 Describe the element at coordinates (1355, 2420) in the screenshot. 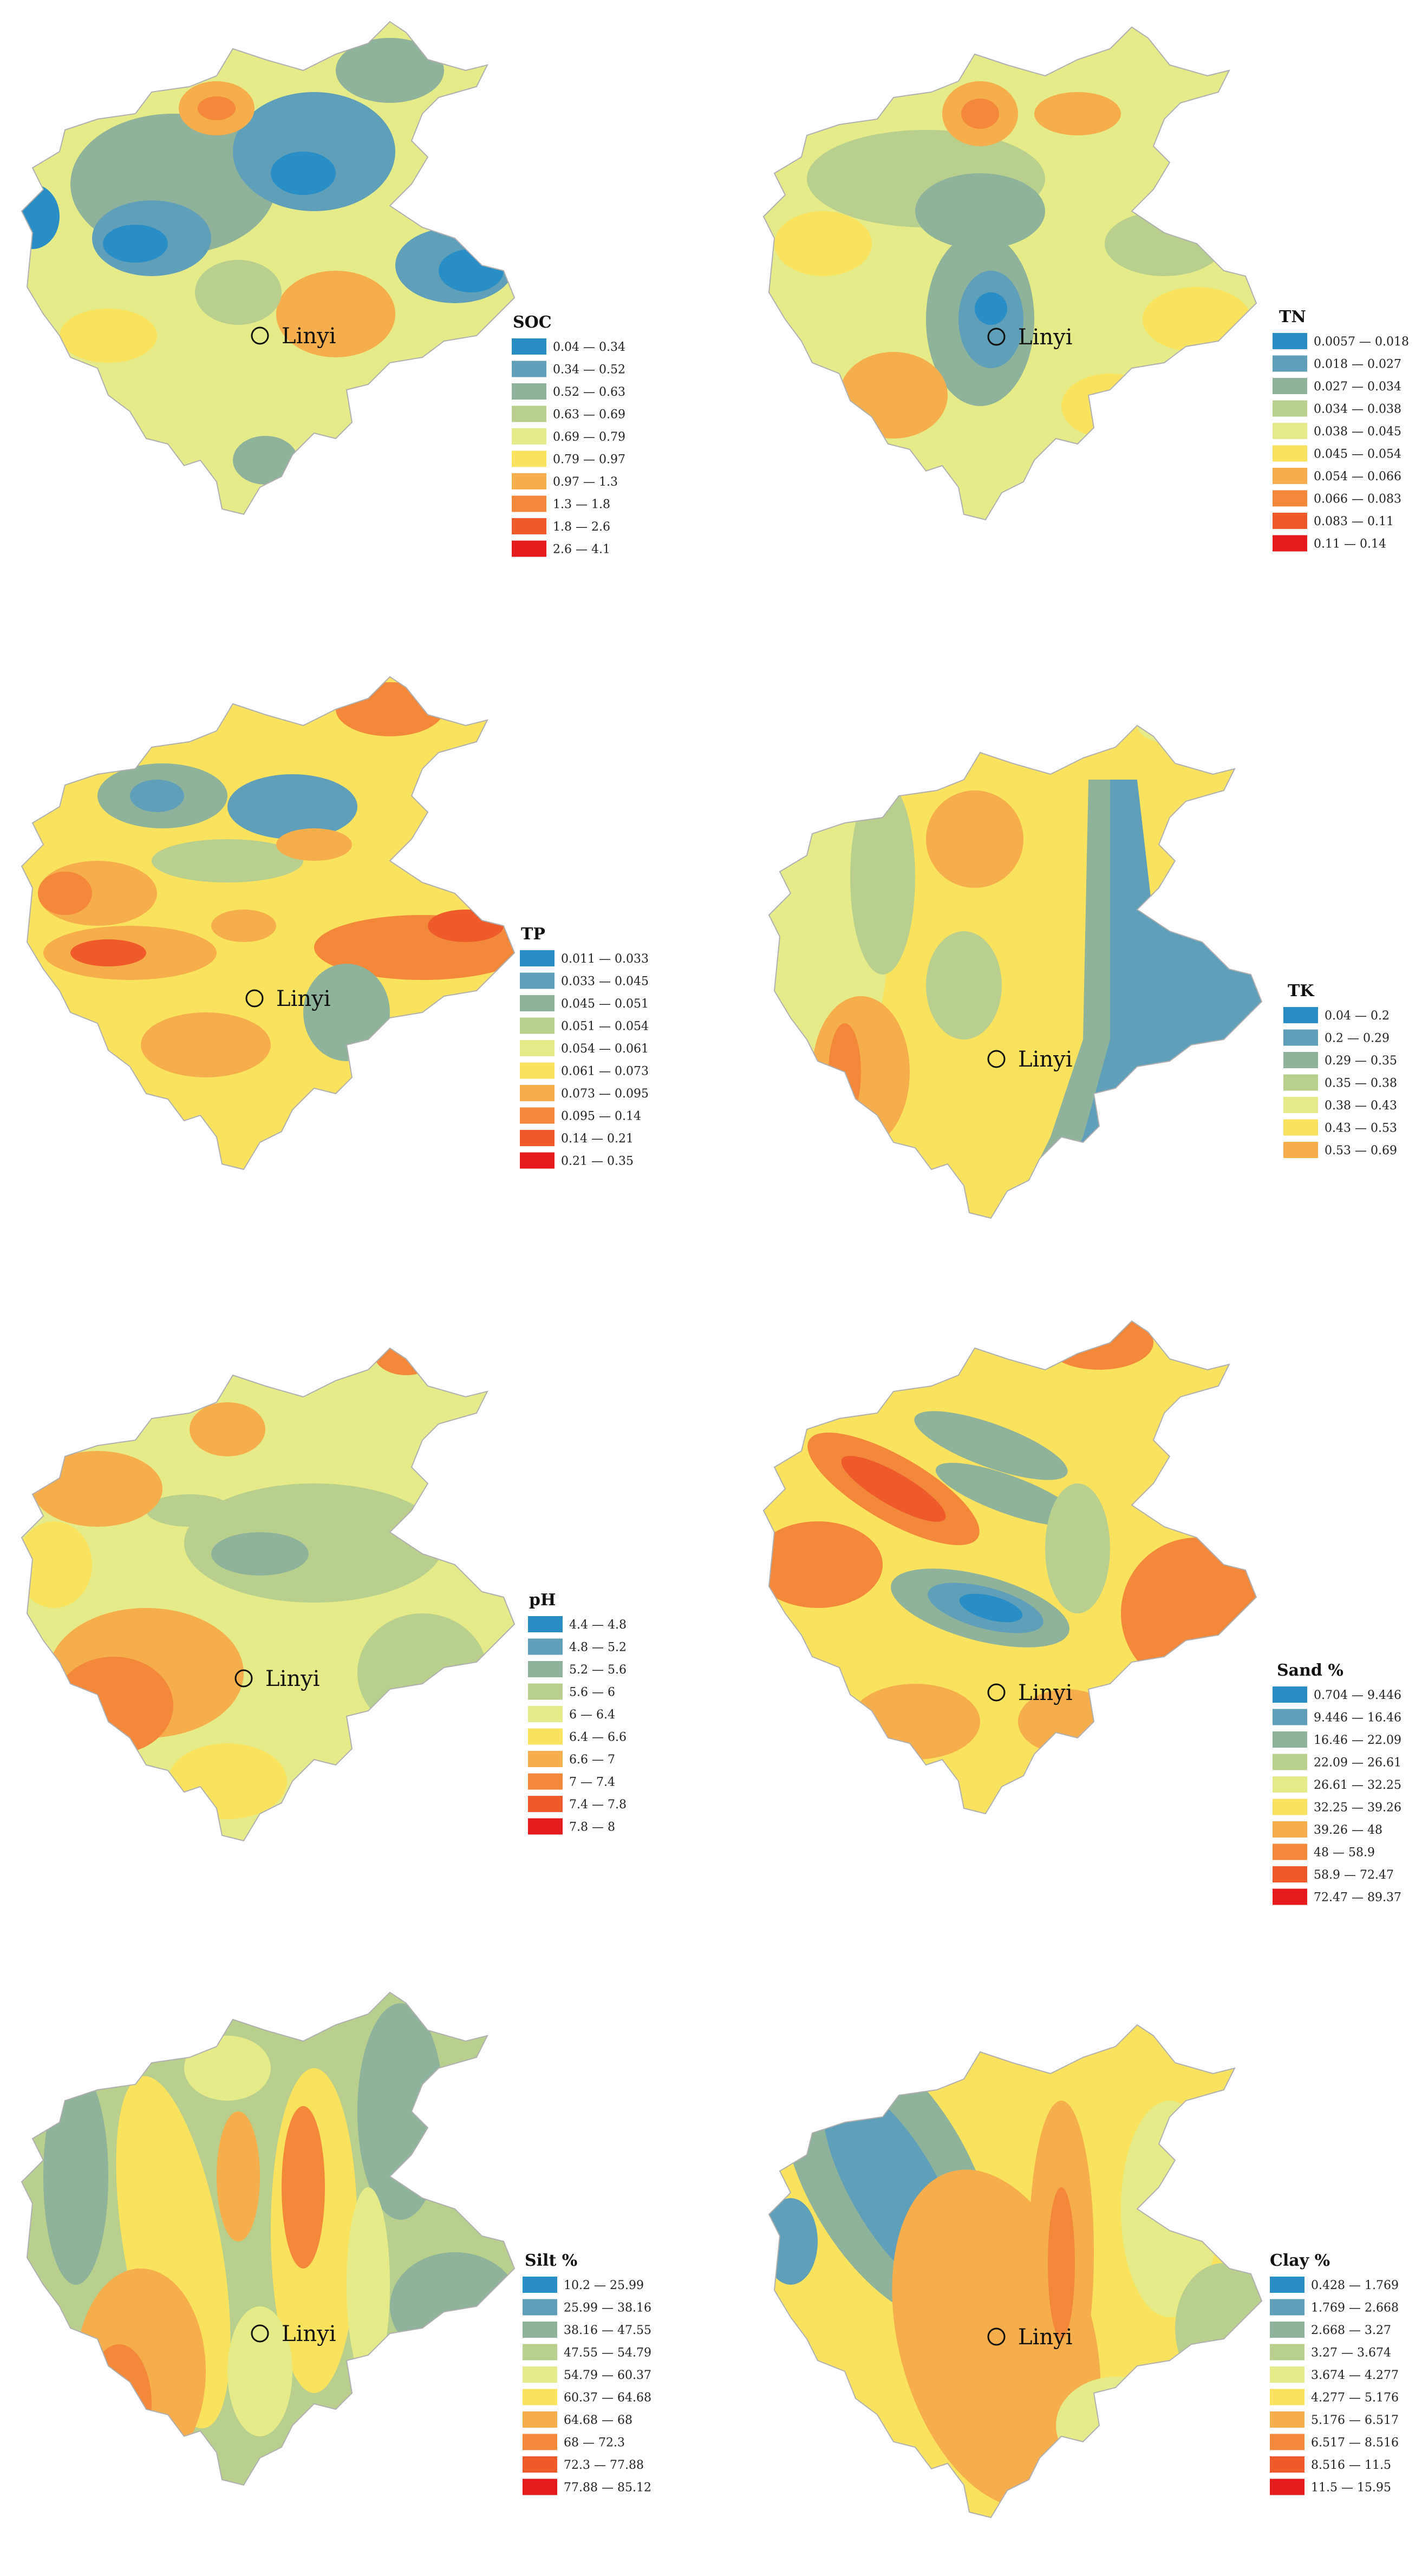

I see `legend-label-clay-6: 5.176 — 6.517` at that location.